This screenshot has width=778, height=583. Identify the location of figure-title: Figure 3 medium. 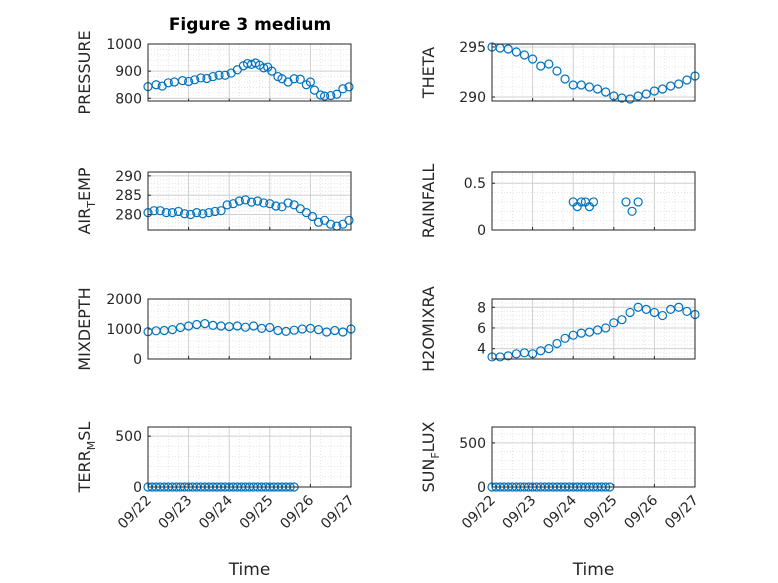
(250, 25).